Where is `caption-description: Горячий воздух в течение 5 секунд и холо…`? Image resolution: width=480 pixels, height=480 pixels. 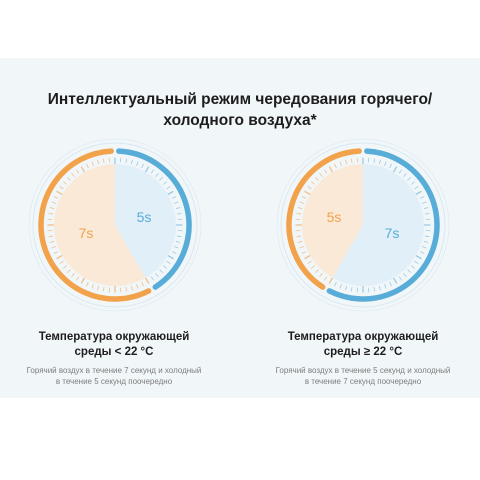 caption-description: Горячий воздух в течение 5 секунд и холо… is located at coordinates (363, 376).